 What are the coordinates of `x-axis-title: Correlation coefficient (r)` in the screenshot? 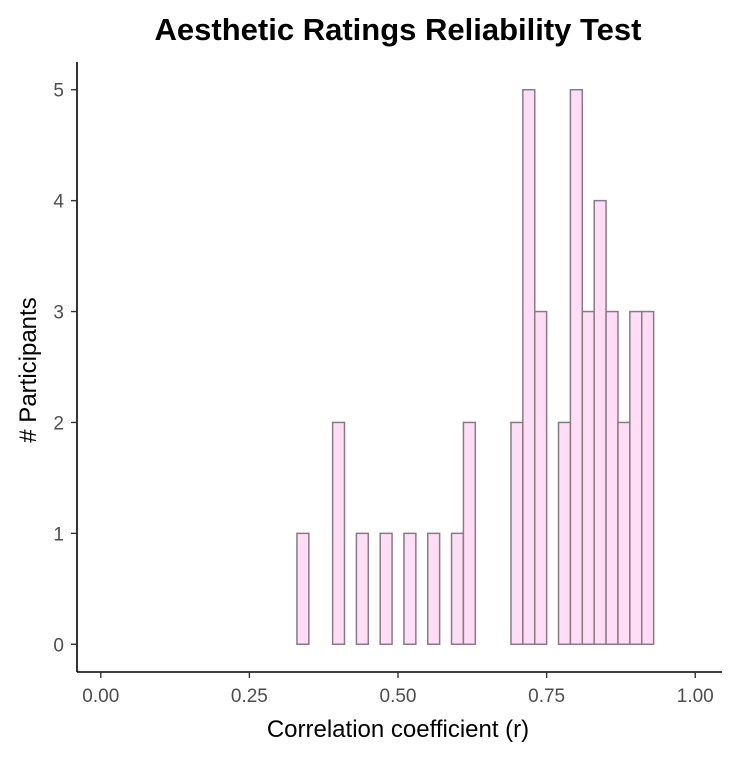 It's located at (398, 729).